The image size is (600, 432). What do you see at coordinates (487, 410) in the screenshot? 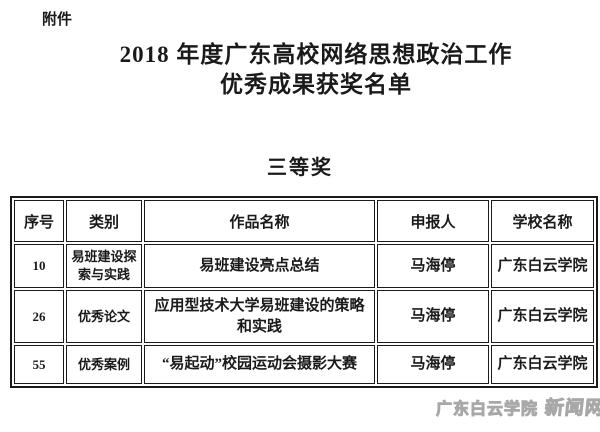
I see `watermark-school-name: 广东白云学院` at bounding box center [487, 410].